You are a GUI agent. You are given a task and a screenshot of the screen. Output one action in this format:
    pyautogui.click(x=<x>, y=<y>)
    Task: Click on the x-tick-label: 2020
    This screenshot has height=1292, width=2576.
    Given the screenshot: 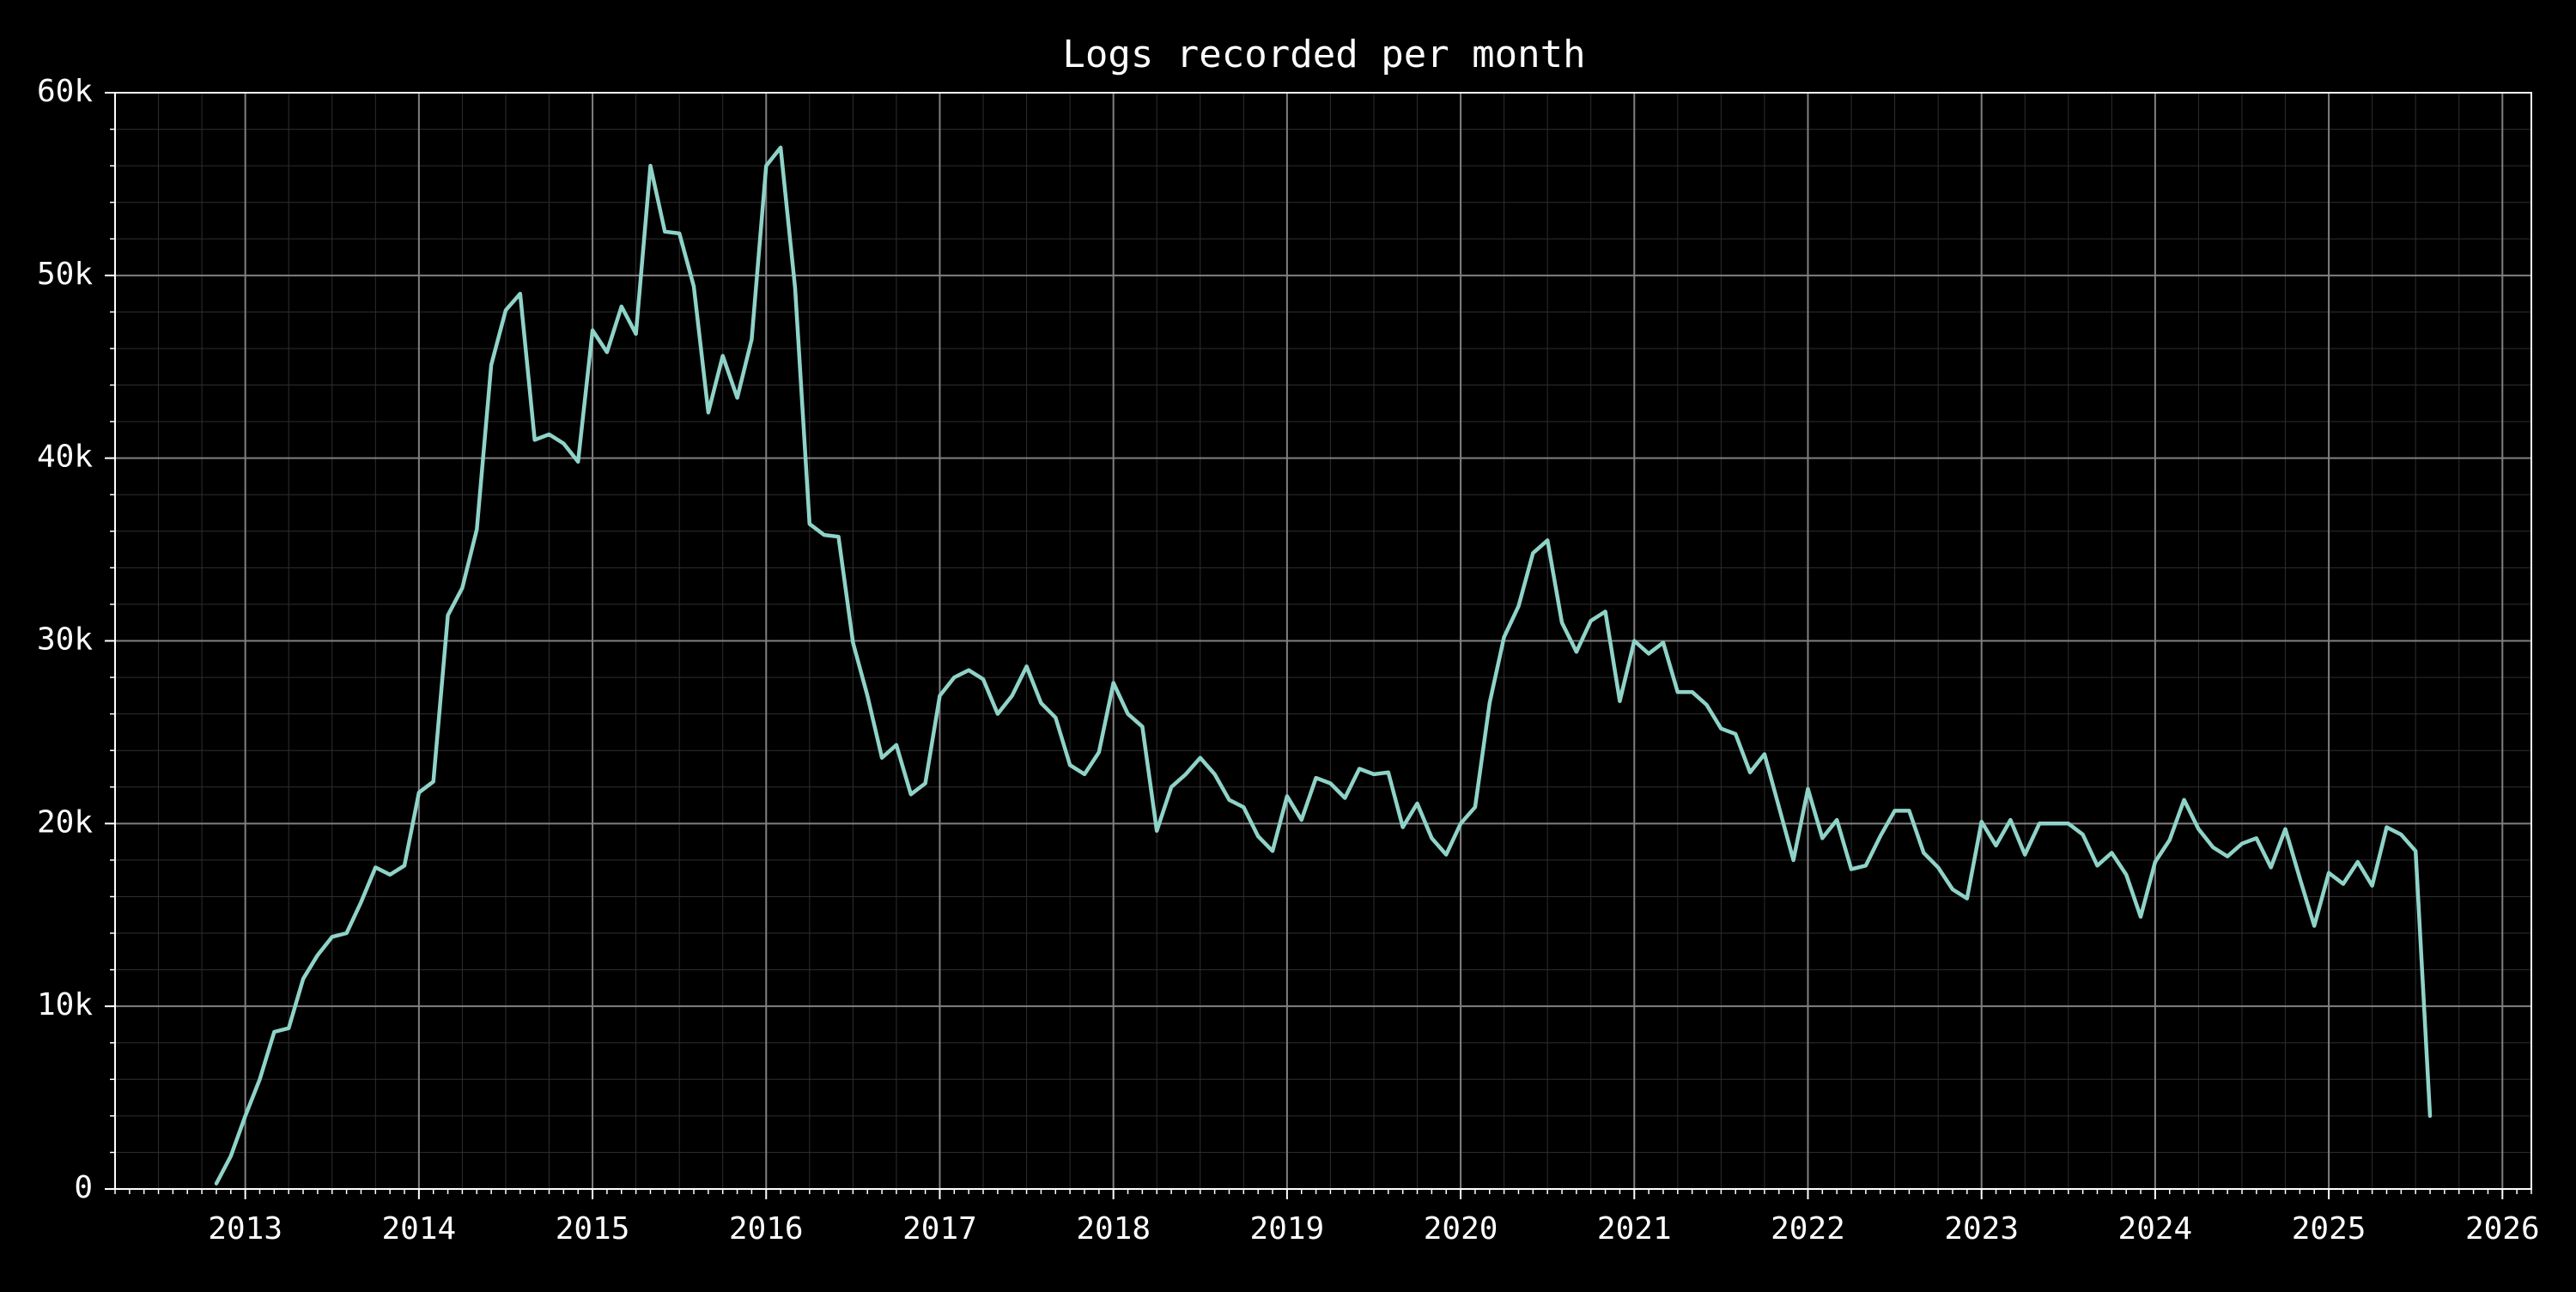 What is the action you would take?
    pyautogui.click(x=1461, y=1229)
    